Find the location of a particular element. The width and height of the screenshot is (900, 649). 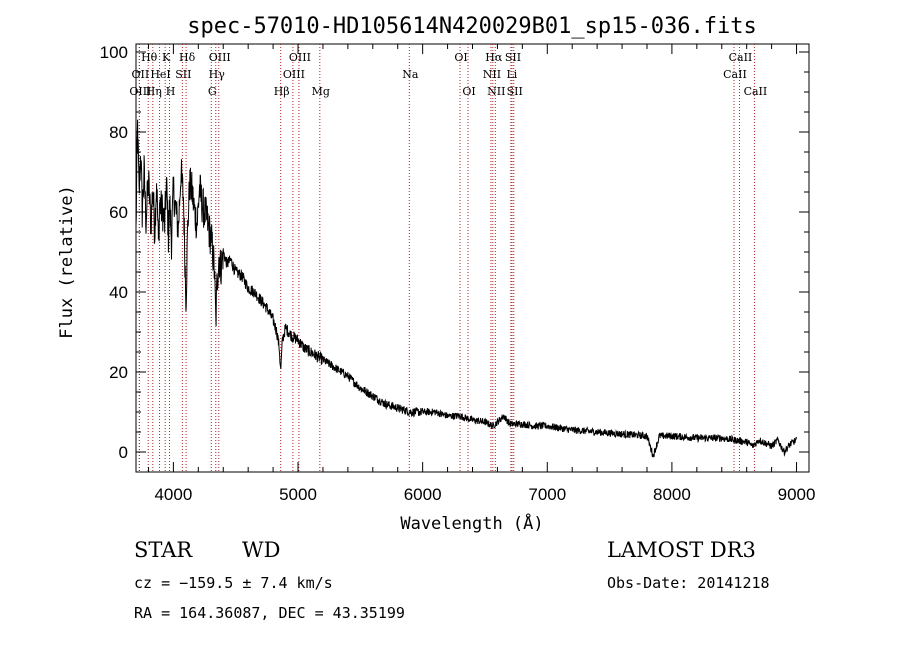

y-tick-label: 20 is located at coordinates (118, 372).